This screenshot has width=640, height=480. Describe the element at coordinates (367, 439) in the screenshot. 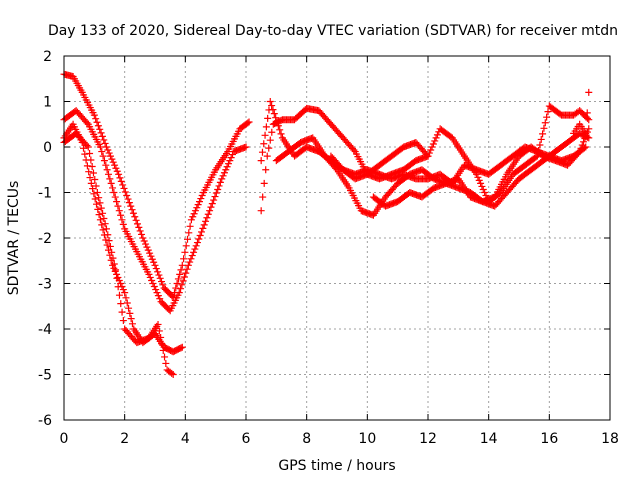

I see `x-tick-label: 10` at that location.